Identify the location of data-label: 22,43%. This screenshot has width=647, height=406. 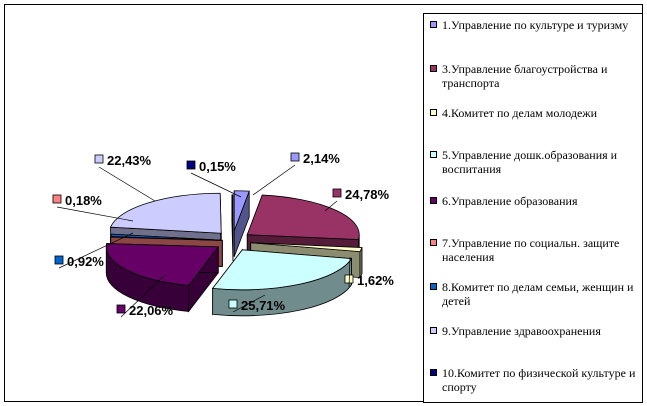
(129, 160).